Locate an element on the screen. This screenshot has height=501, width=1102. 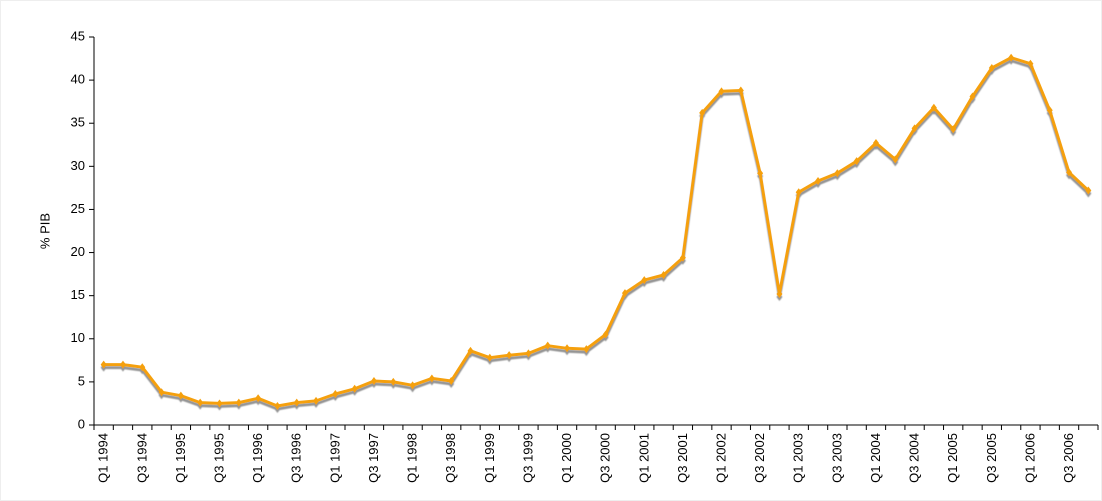
x-tick-label: Q3 2000 is located at coordinates (605, 458).